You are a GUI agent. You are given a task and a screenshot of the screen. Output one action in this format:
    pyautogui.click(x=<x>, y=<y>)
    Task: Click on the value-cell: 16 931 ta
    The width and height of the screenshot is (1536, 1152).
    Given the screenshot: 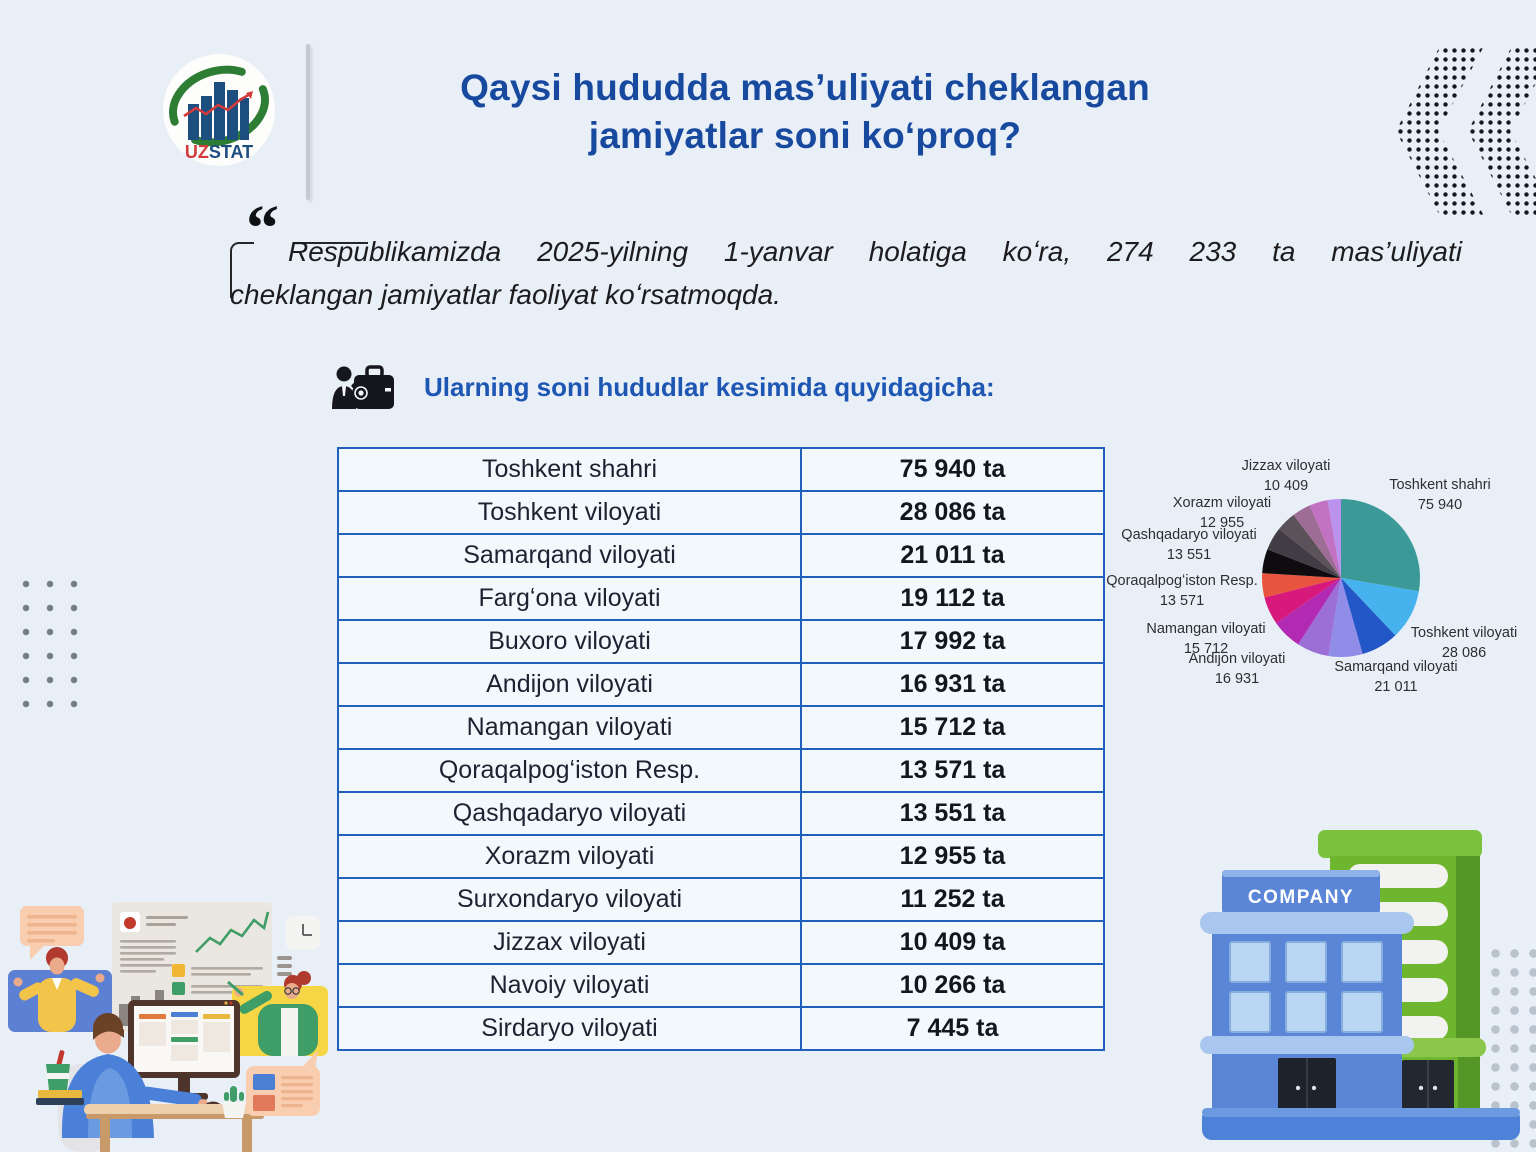 What is the action you would take?
    pyautogui.click(x=952, y=684)
    